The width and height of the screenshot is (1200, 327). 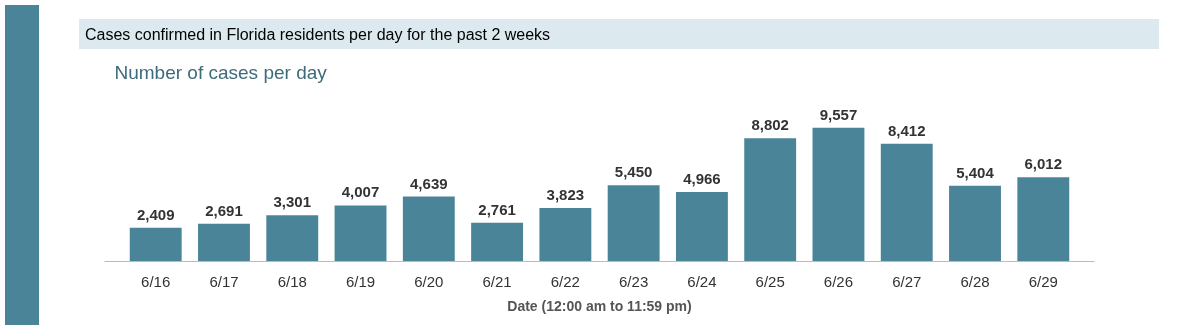 What do you see at coordinates (224, 210) in the screenshot?
I see `data-label: 2,691` at bounding box center [224, 210].